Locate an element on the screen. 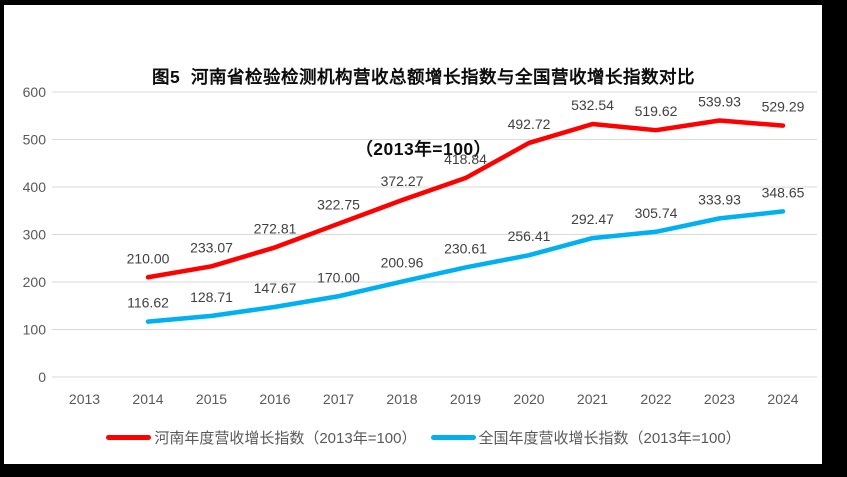 The height and width of the screenshot is (477, 847). data-label-national: 230.61 is located at coordinates (465, 248).